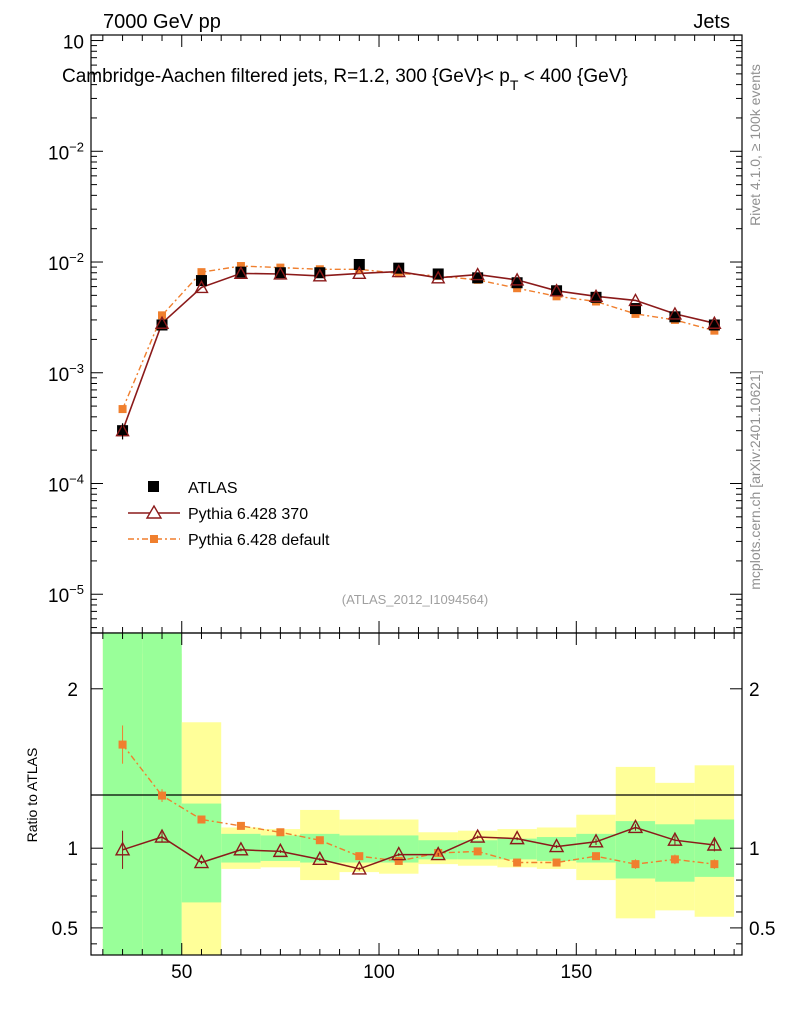 Image resolution: width=786 pixels, height=1024 pixels. What do you see at coordinates (418, 337) in the screenshot?
I see `series-line-pythia-default` at bounding box center [418, 337].